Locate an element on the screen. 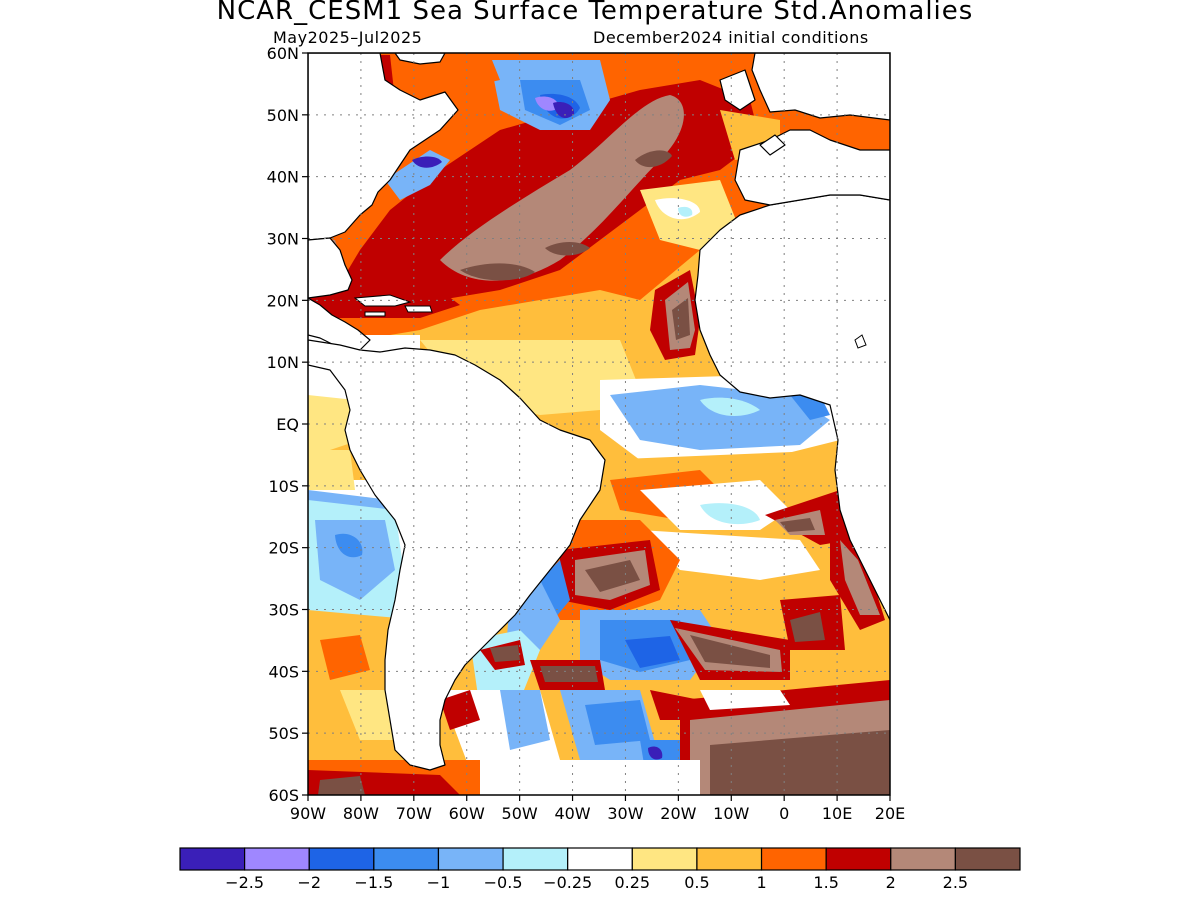 Image resolution: width=1200 pixels, height=900 pixels. colorbar-label: 1 is located at coordinates (761, 882).